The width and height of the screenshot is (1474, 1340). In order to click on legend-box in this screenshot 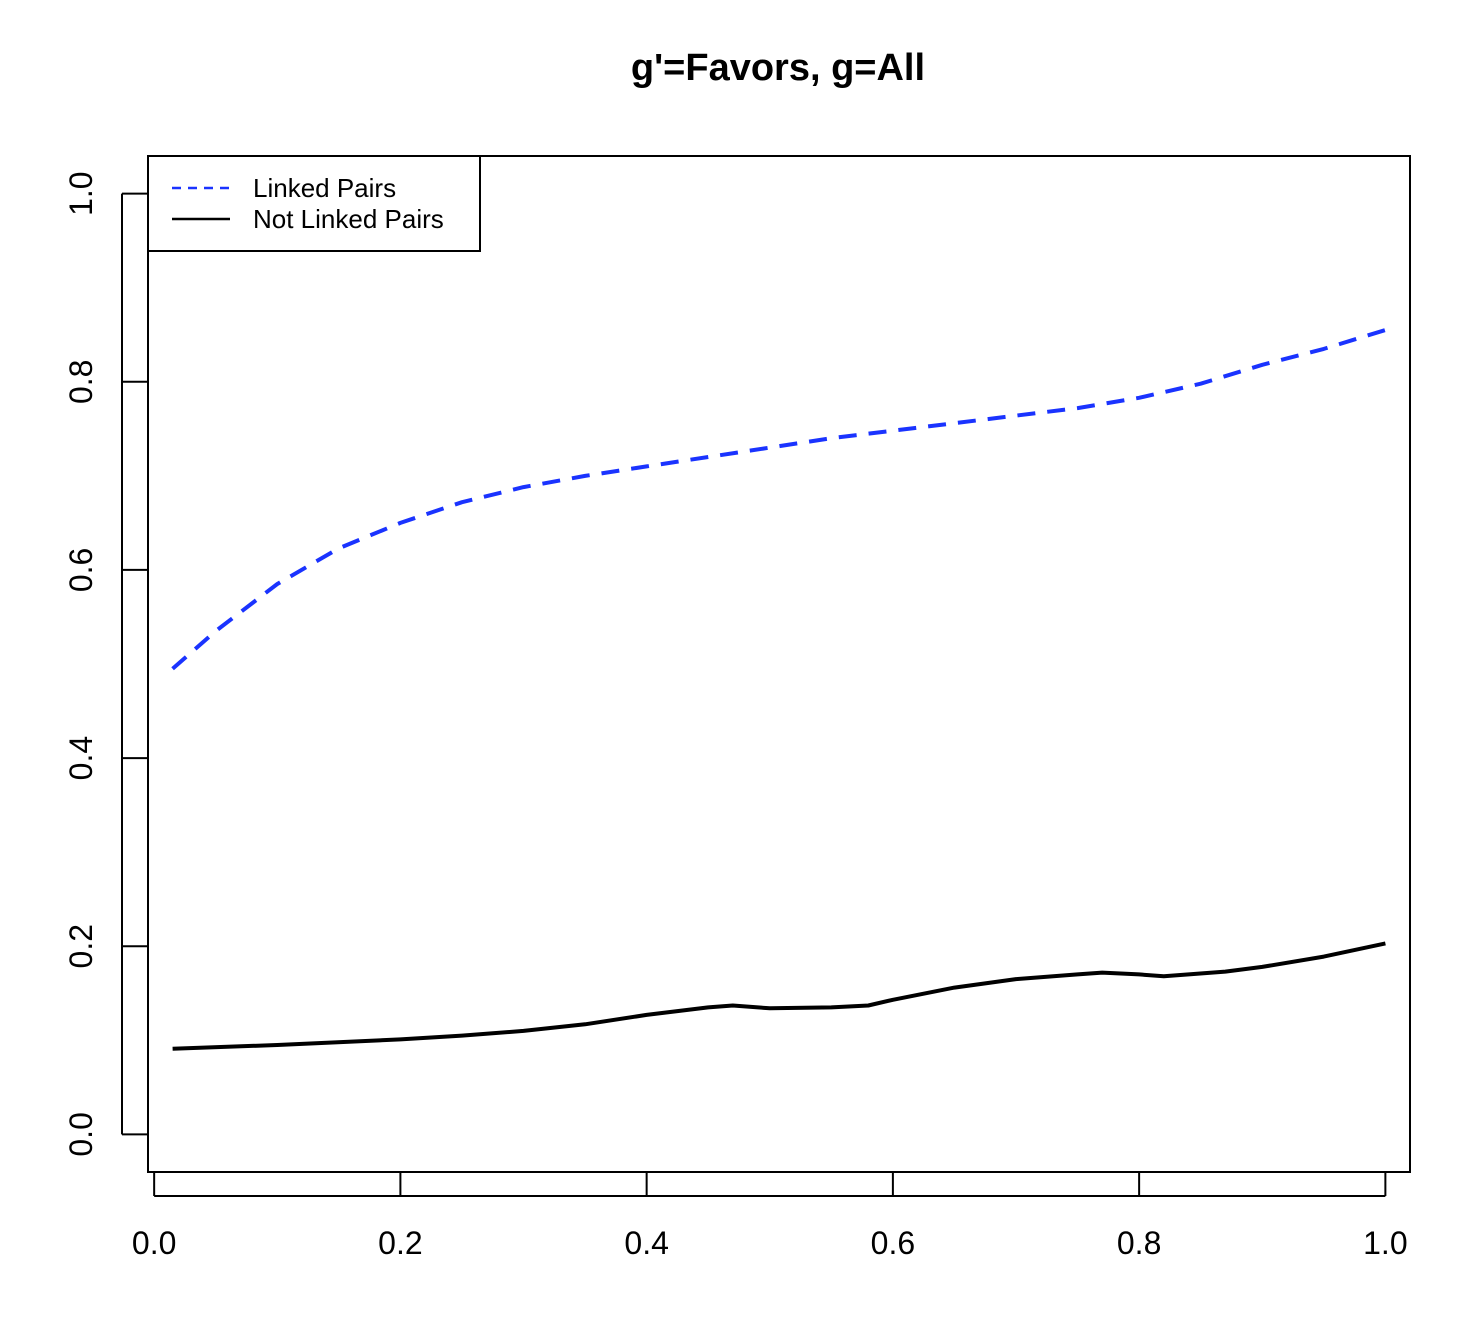, I will do `click(314, 203)`.